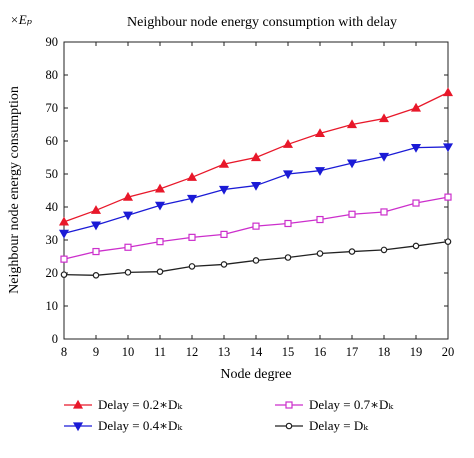 This screenshot has width=474, height=458. I want to click on y-tick-label: 60, so click(52, 141).